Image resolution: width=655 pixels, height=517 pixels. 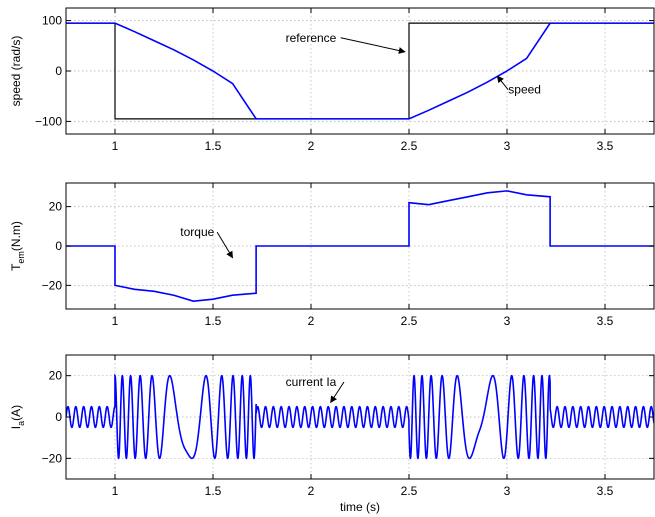 What do you see at coordinates (17, 246) in the screenshot?
I see `y-axis-label: Tem(N.m)` at bounding box center [17, 246].